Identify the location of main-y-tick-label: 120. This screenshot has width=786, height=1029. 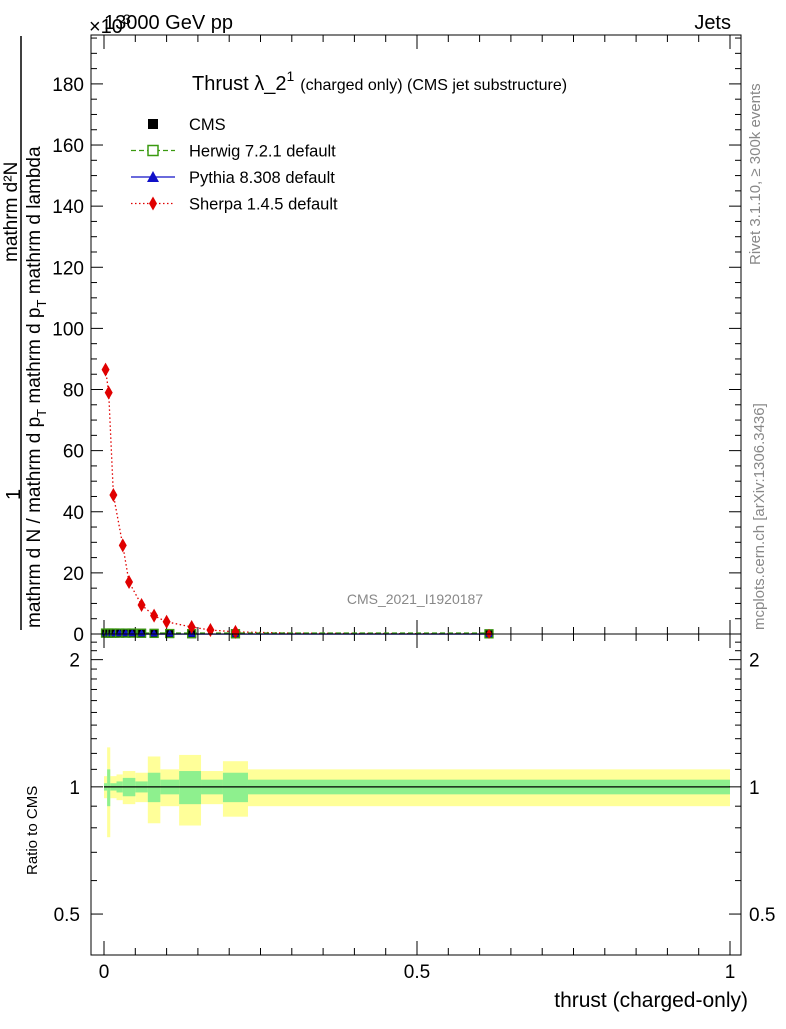
(68, 268).